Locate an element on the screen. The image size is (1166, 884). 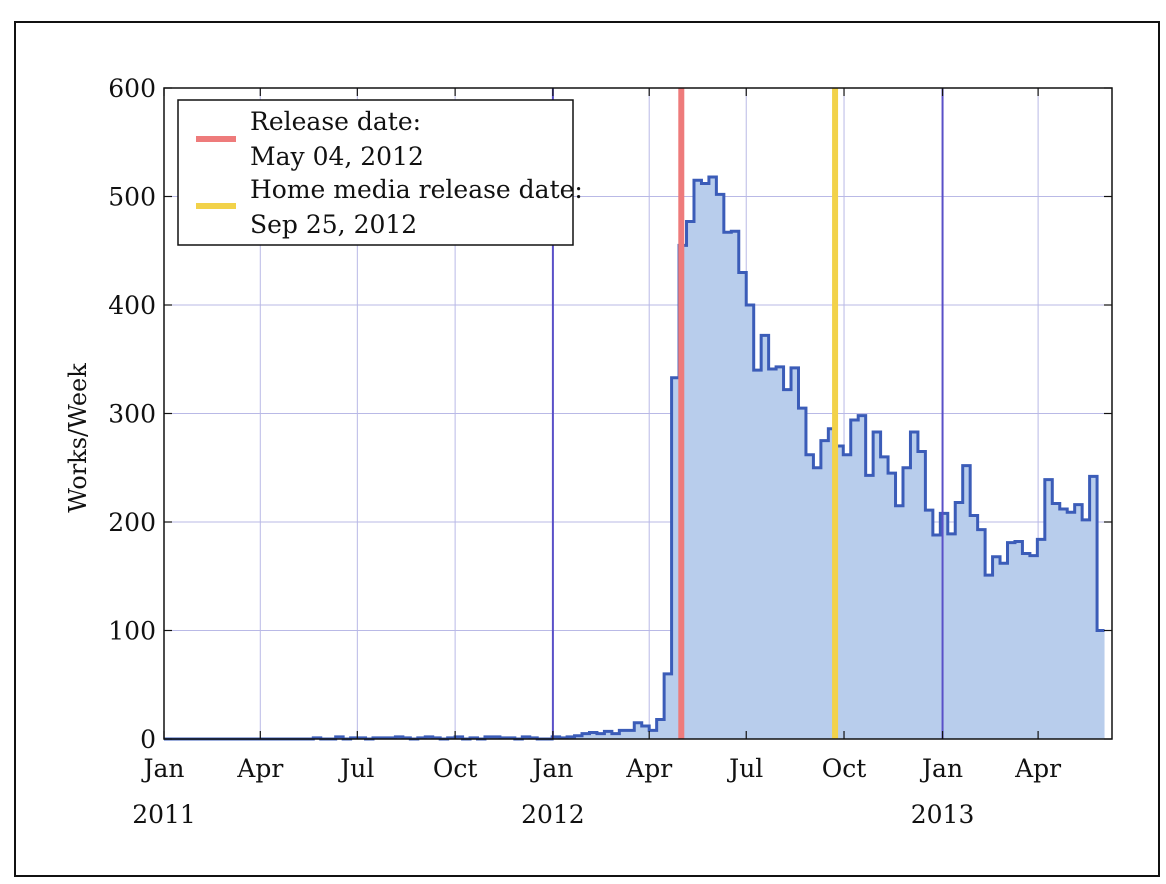
y-tick-label: 400 is located at coordinates (132, 305).